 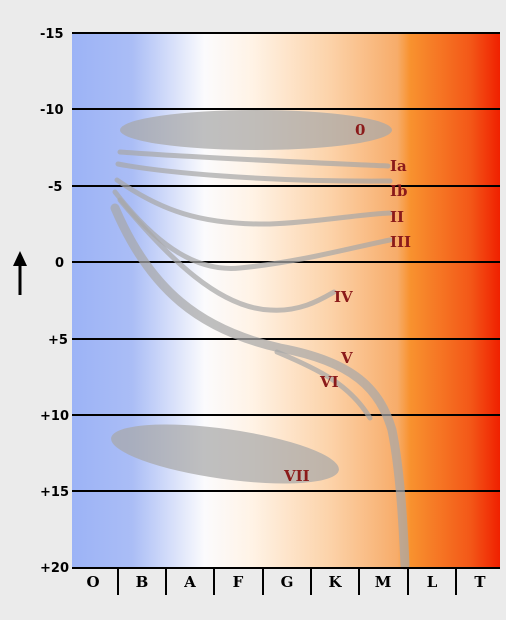 I want to click on y-tick-label: -10, so click(x=52, y=110).